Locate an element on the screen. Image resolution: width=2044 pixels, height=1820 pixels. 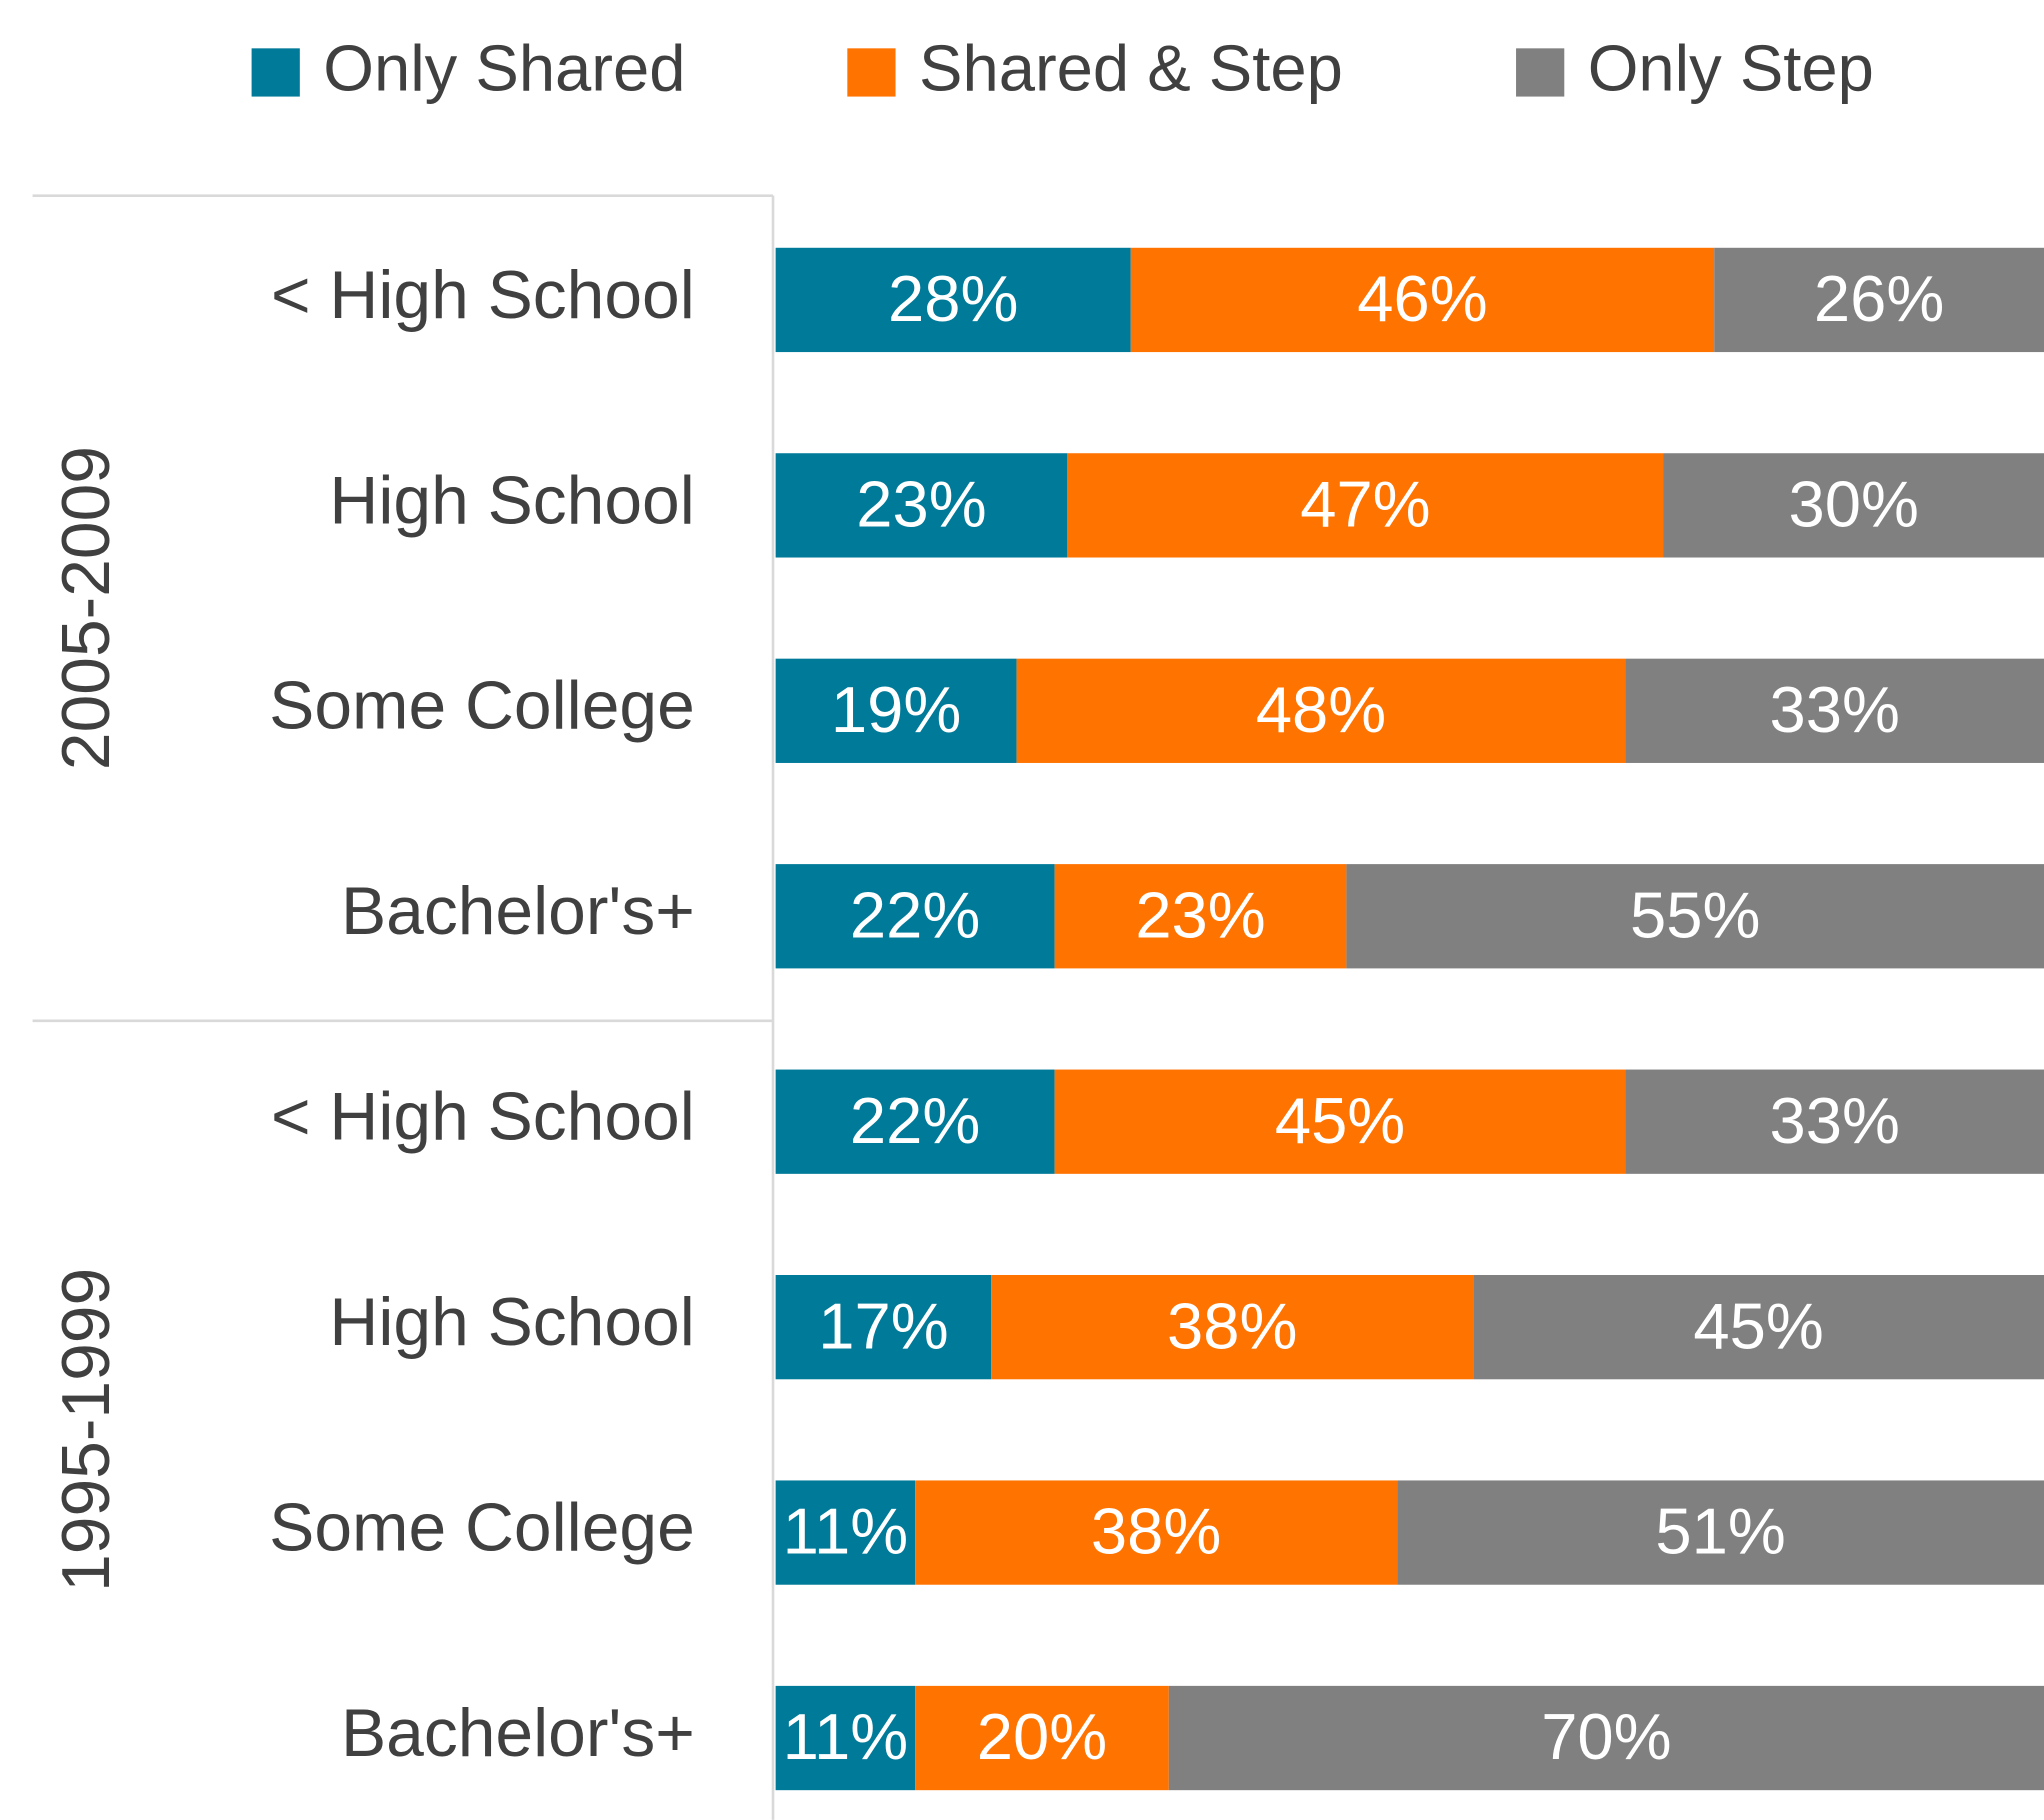
data-label: 70% is located at coordinates (1606, 1736).